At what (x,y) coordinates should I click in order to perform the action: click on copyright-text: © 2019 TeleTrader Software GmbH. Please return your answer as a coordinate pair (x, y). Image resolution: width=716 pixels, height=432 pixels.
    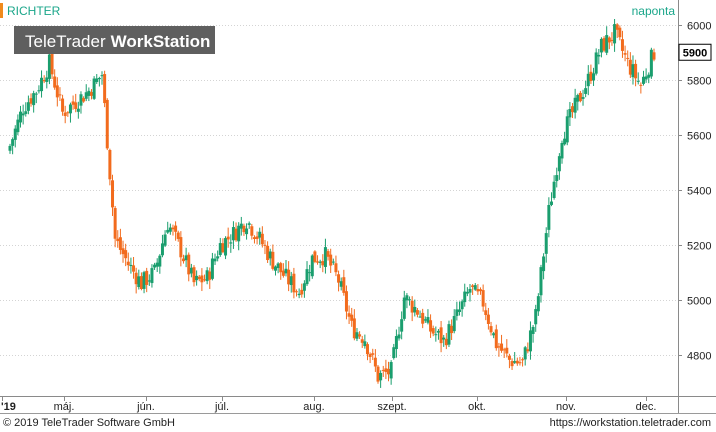
    Looking at the image, I should click on (89, 423).